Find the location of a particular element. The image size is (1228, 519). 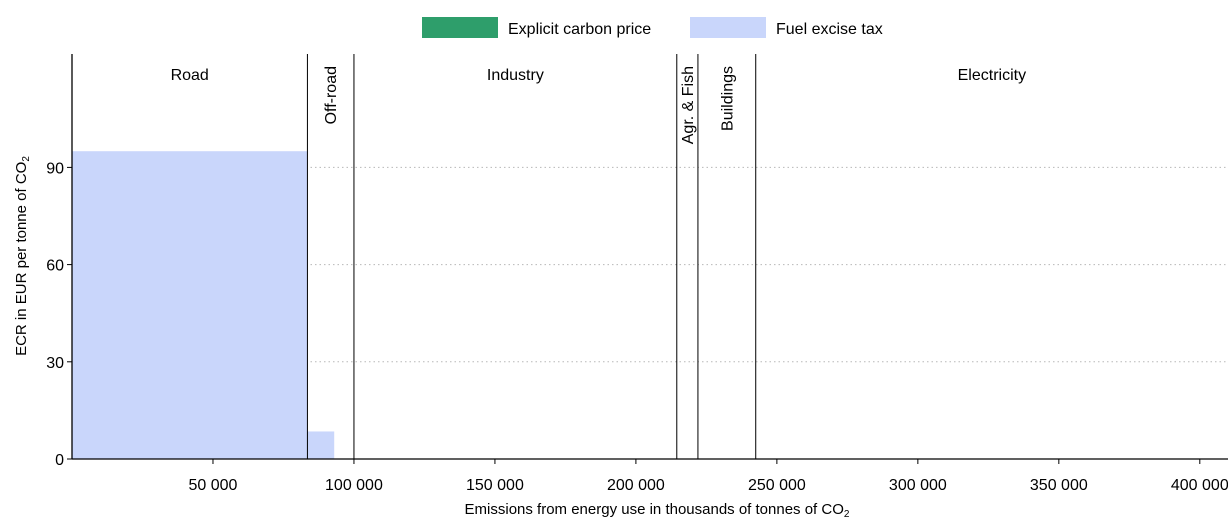

legend-item: Fuel excise tax is located at coordinates (786, 27).